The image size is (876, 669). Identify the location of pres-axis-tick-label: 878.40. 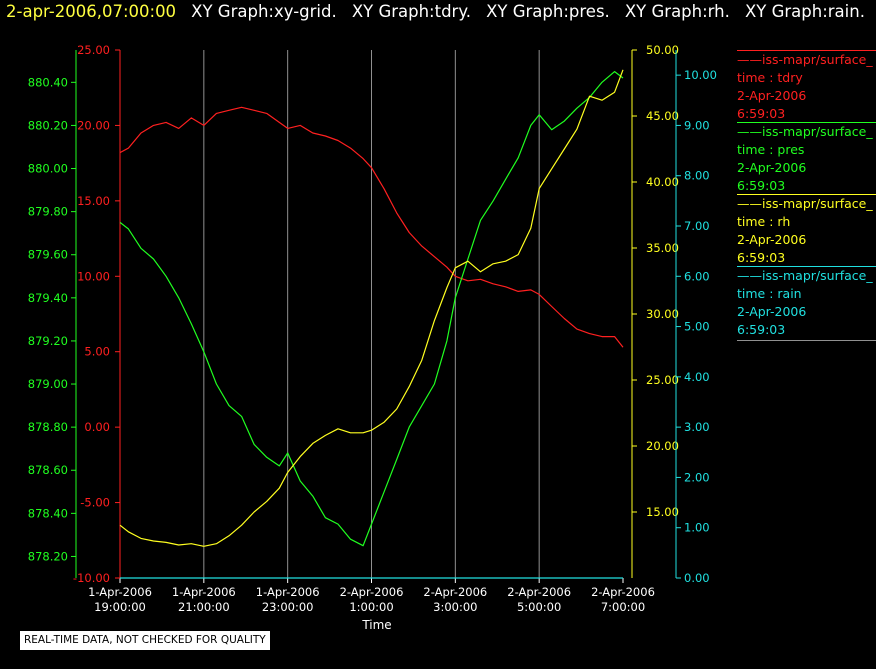
(48, 513).